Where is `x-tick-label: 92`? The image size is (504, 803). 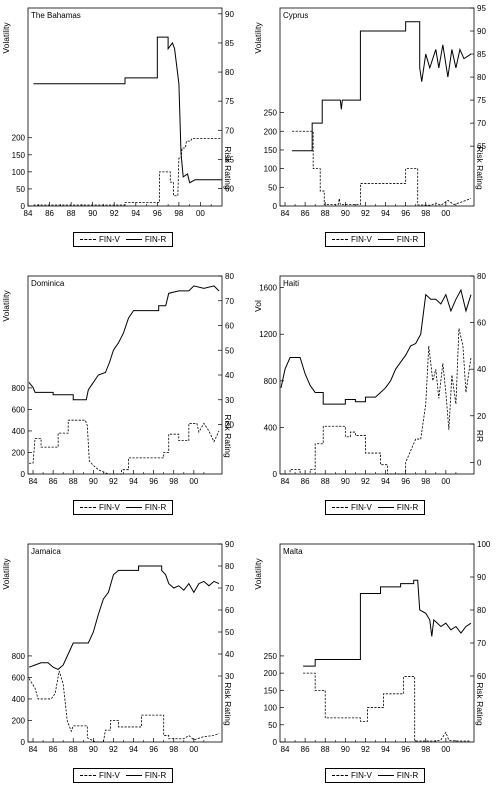
x-tick-label: 92 is located at coordinates (113, 481).